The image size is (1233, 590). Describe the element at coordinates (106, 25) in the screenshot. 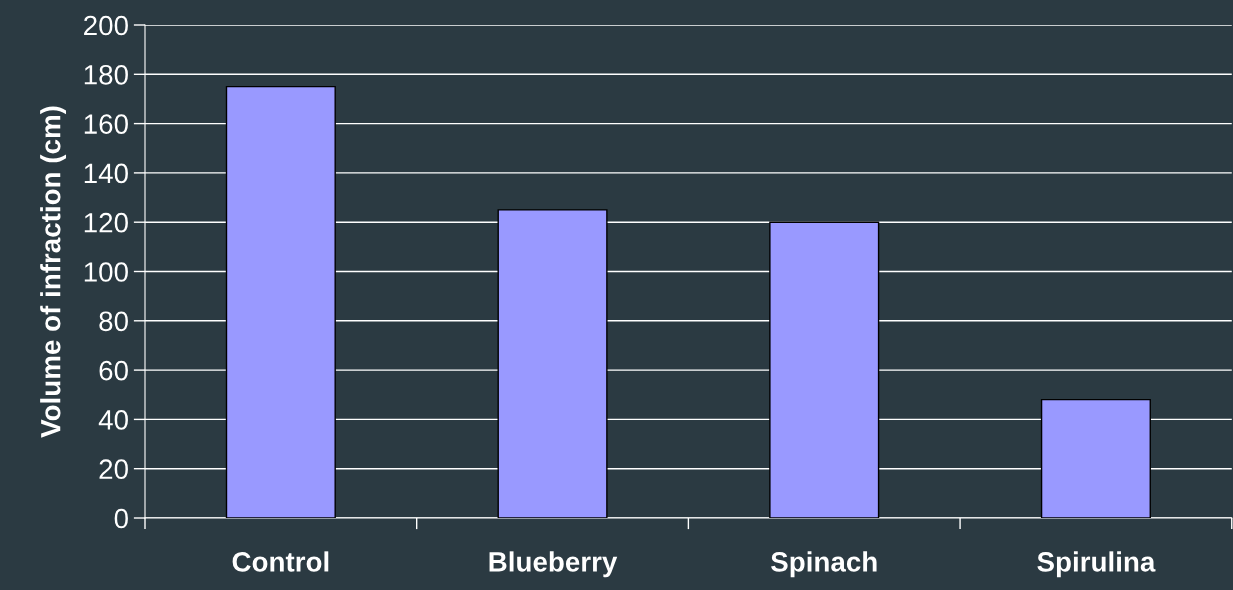

I see `y-tick-label: 200` at that location.